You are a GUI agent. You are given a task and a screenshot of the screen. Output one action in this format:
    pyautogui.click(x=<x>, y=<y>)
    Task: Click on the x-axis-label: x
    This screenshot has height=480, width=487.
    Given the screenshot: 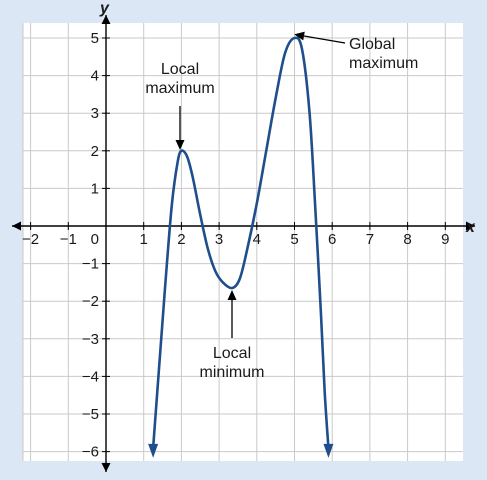 What is the action you would take?
    pyautogui.click(x=470, y=227)
    